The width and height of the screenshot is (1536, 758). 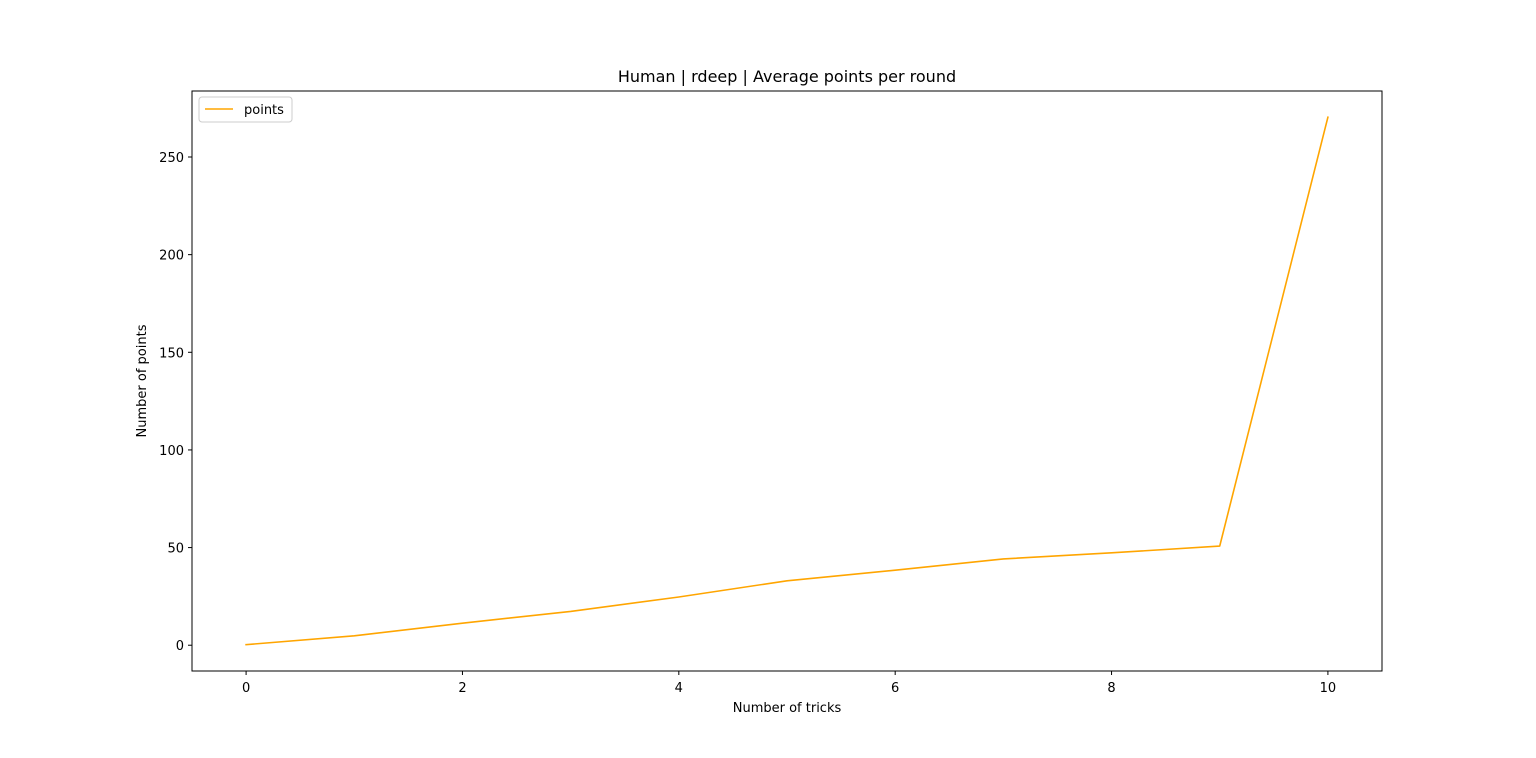 What do you see at coordinates (175, 549) in the screenshot?
I see `y-tick-label: 50` at bounding box center [175, 549].